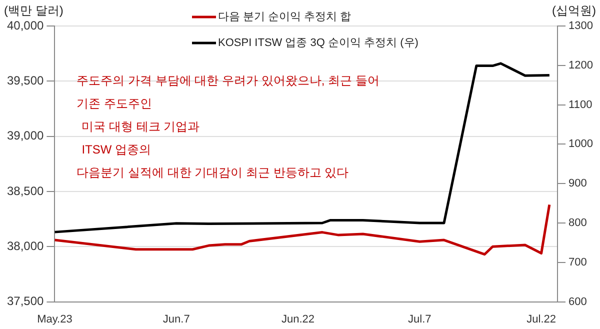  Describe the element at coordinates (114, 103) in the screenshot. I see `annotation: 기존 주도주인` at that location.